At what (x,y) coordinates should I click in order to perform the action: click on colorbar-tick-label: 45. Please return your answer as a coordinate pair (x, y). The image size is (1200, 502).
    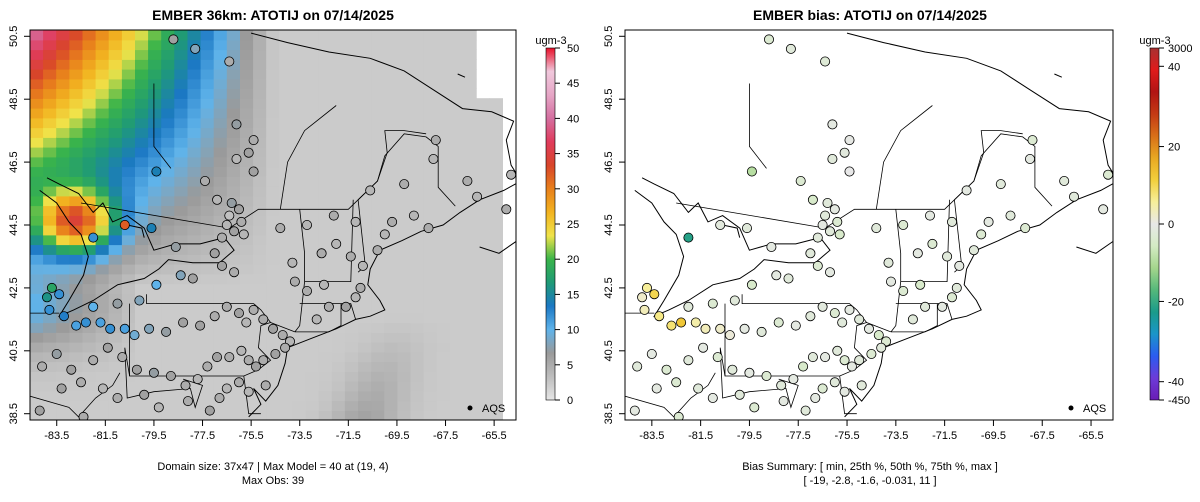
    Looking at the image, I should click on (573, 84).